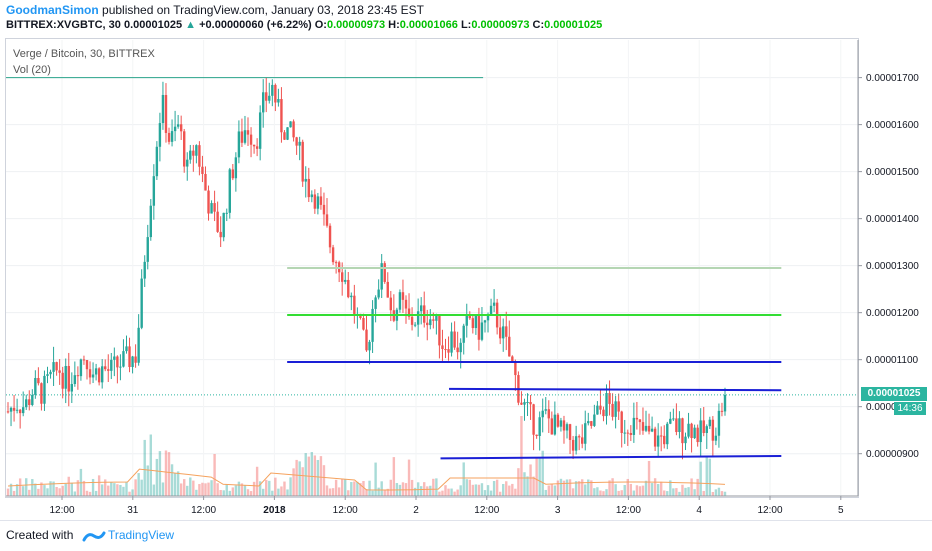 This screenshot has width=932, height=551. What do you see at coordinates (615, 389) in the screenshot?
I see `trend-line` at bounding box center [615, 389].